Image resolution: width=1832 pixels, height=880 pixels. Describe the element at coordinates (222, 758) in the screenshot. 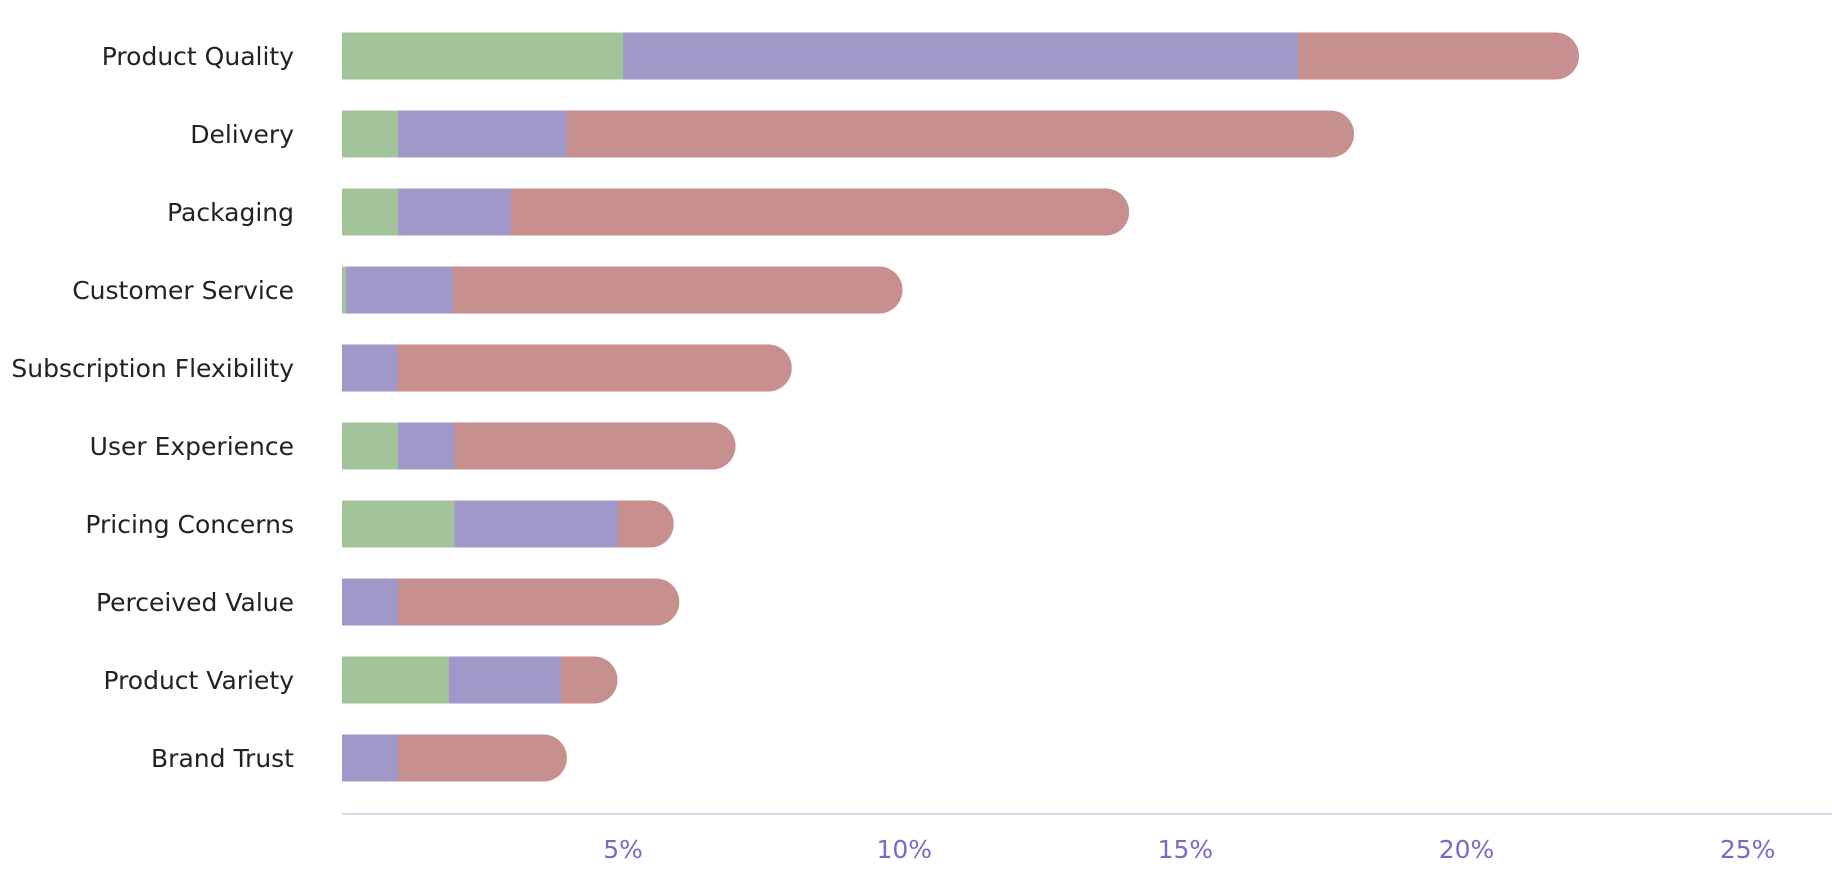

I see `category-label: Brand Trust` at that location.